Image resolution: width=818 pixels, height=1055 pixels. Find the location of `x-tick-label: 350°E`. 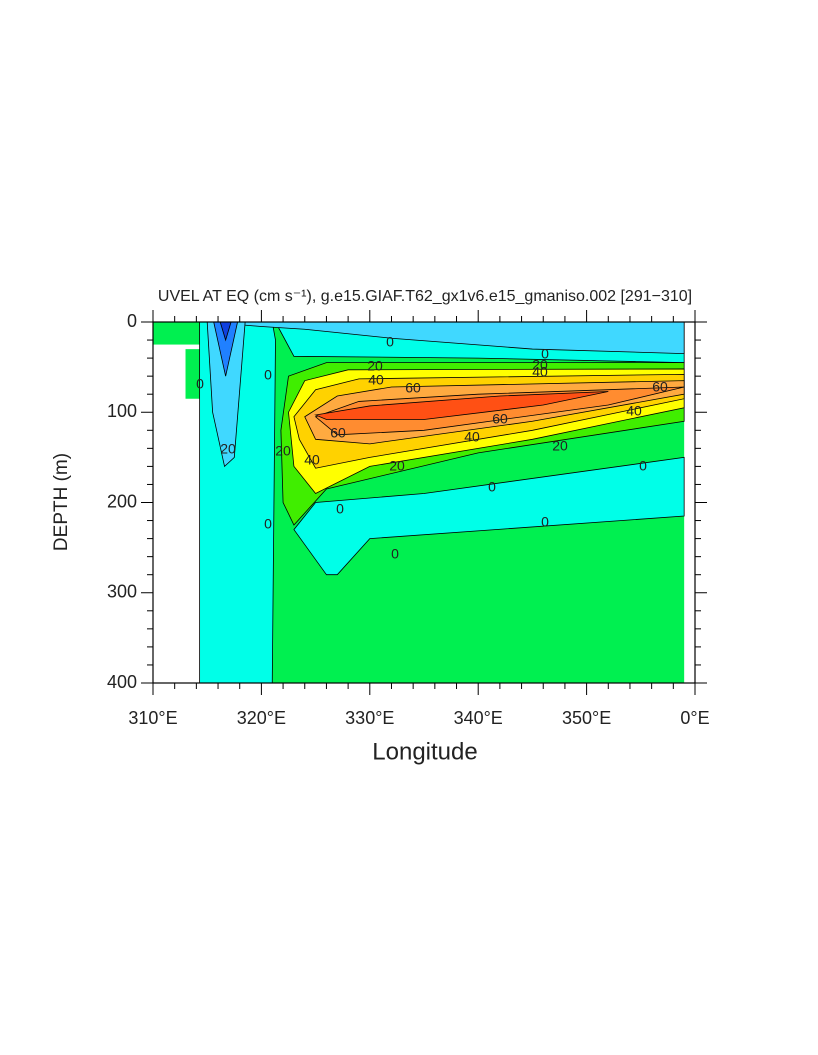

x-tick-label: 350°E is located at coordinates (586, 718).